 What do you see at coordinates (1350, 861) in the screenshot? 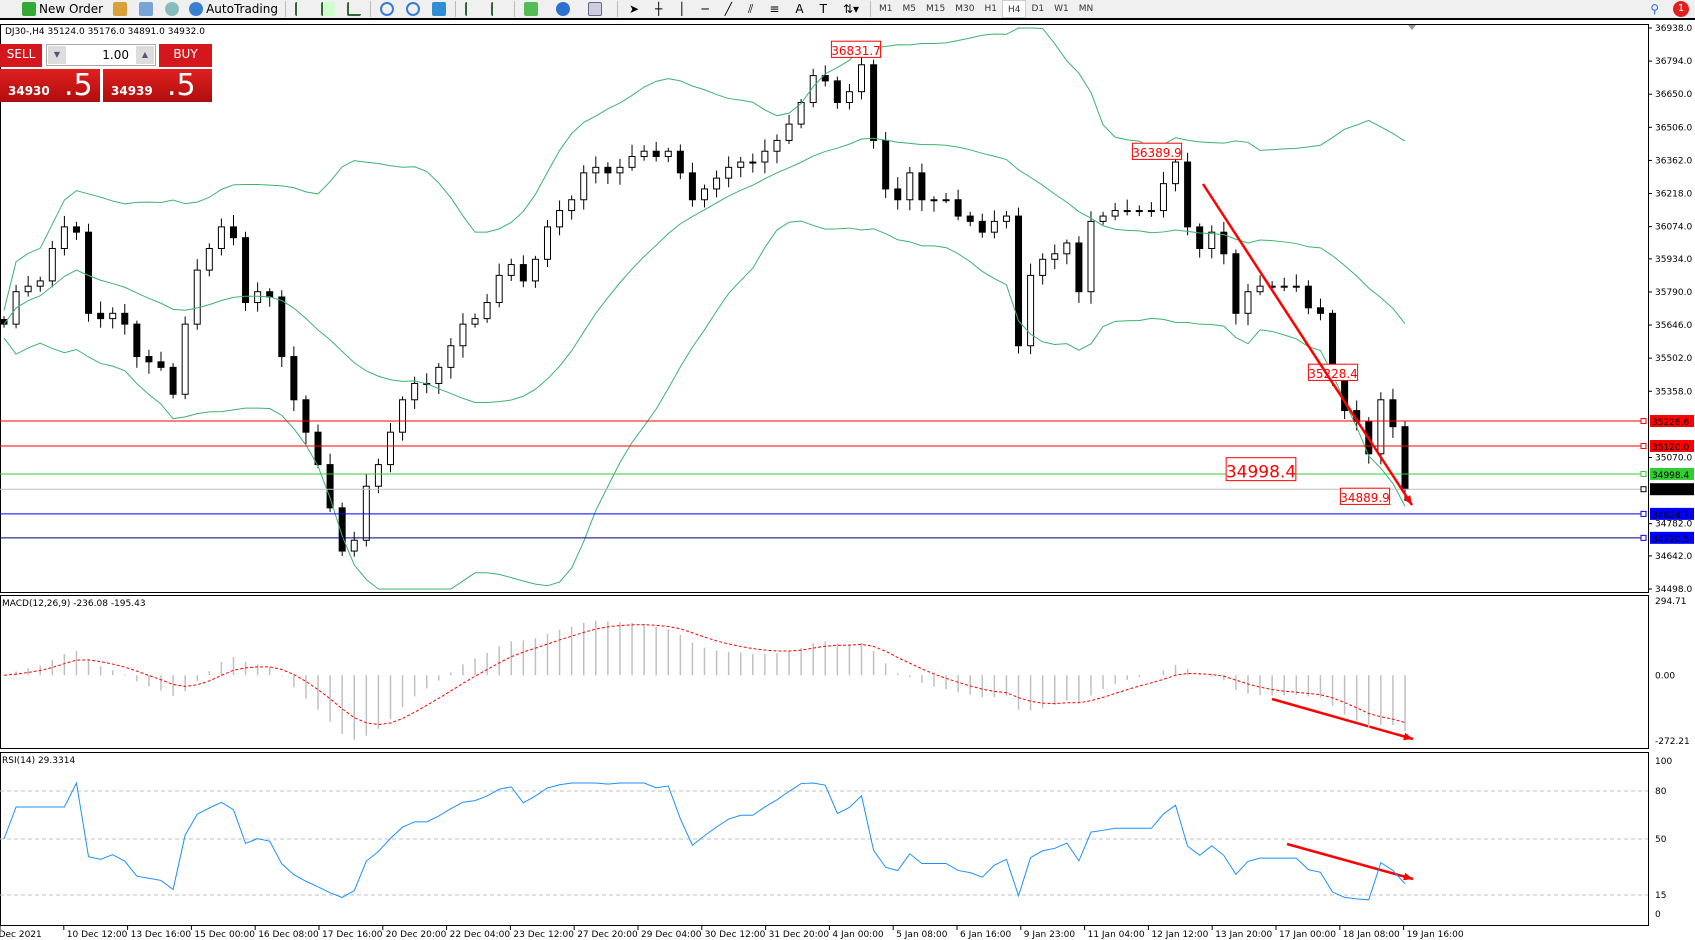
I see `trend-arrow-rsi` at bounding box center [1350, 861].